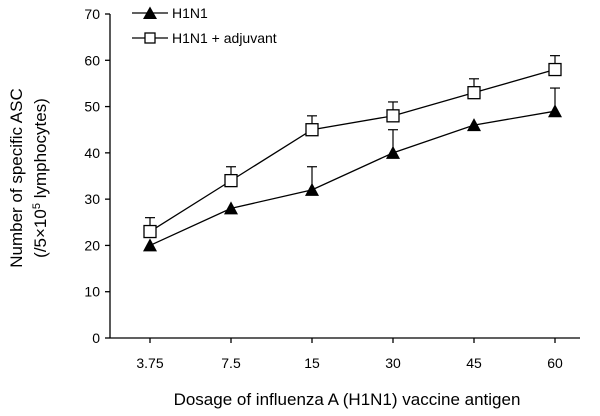 The image size is (600, 416). I want to click on x-tick-label: 30, so click(393, 363).